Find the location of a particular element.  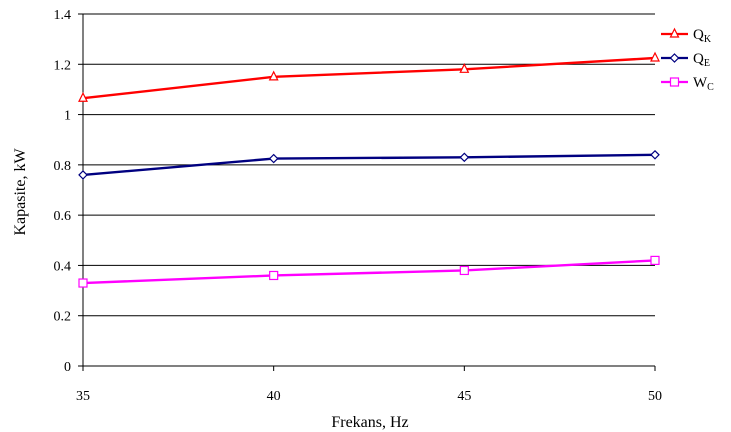

series-q-e is located at coordinates (369, 164).